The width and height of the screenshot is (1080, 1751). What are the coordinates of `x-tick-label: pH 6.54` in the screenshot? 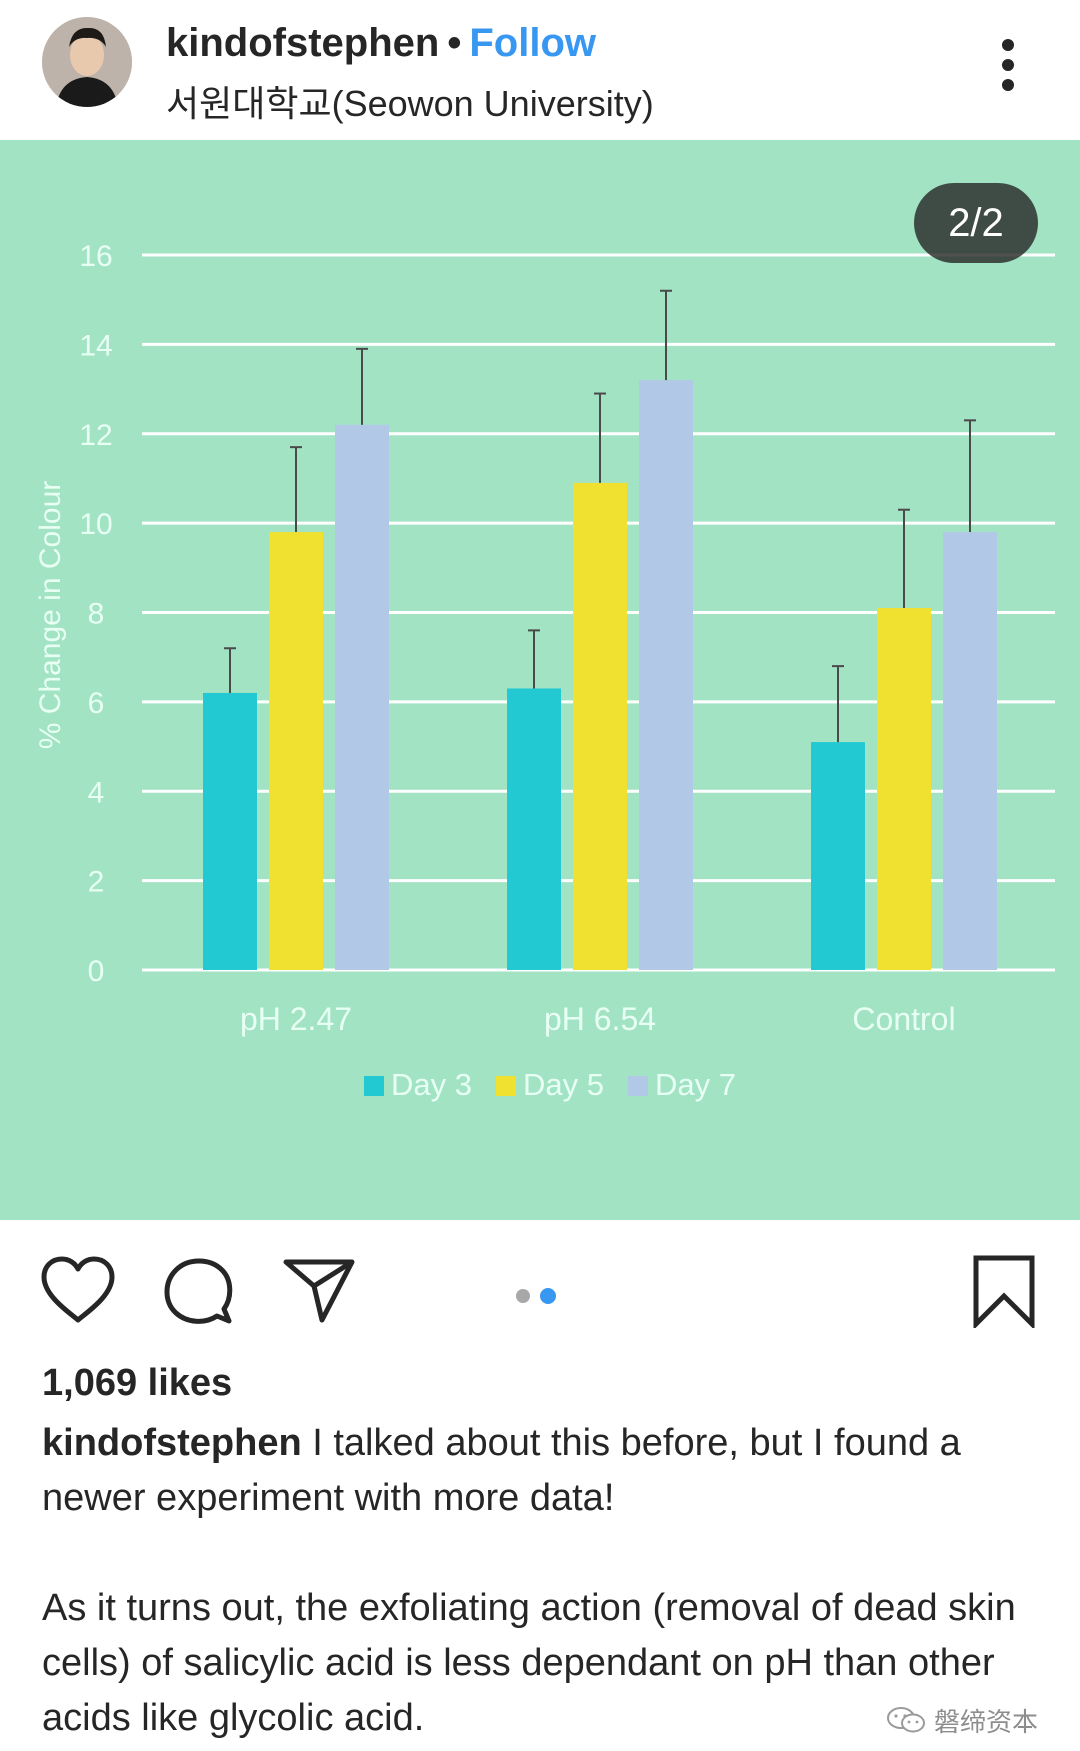 It's located at (600, 1019).